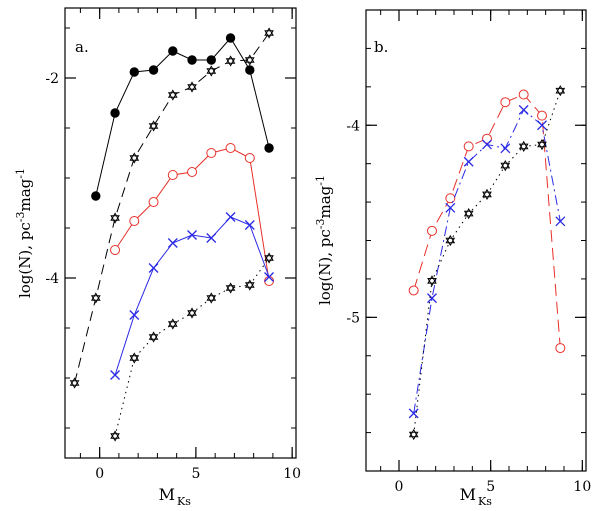 Image resolution: width=600 pixels, height=511 pixels. What do you see at coordinates (52, 79) in the screenshot?
I see `y-tick-label: -2` at bounding box center [52, 79].